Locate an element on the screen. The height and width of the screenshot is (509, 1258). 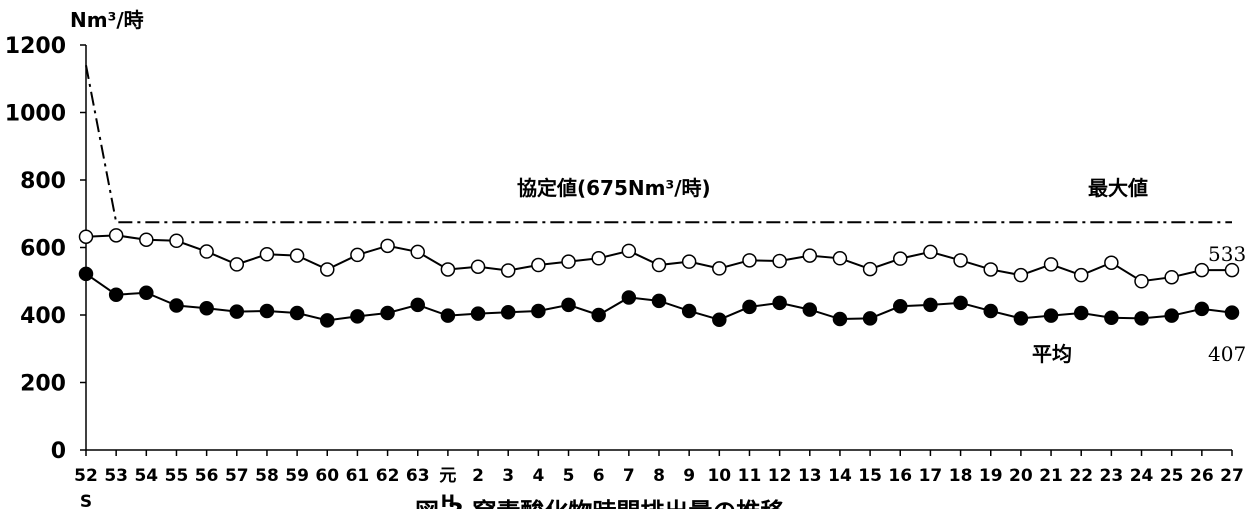
avg-end-label: 407 is located at coordinates (1227, 354).